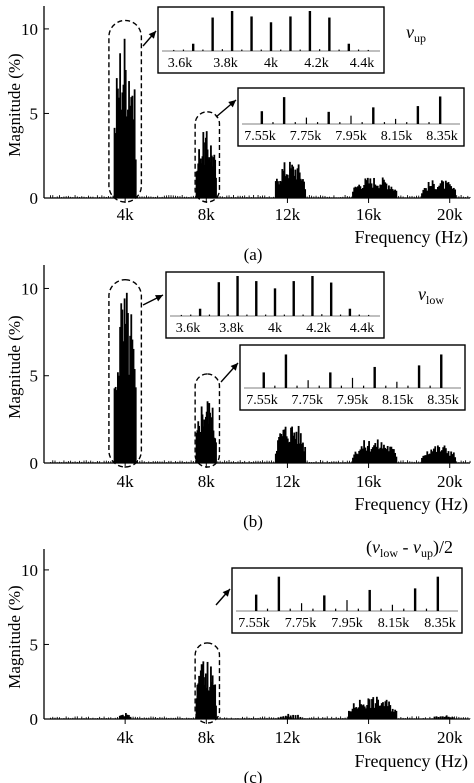 This screenshot has width=474, height=783. Describe the element at coordinates (206, 690) in the screenshot. I see `spectral-band` at that location.